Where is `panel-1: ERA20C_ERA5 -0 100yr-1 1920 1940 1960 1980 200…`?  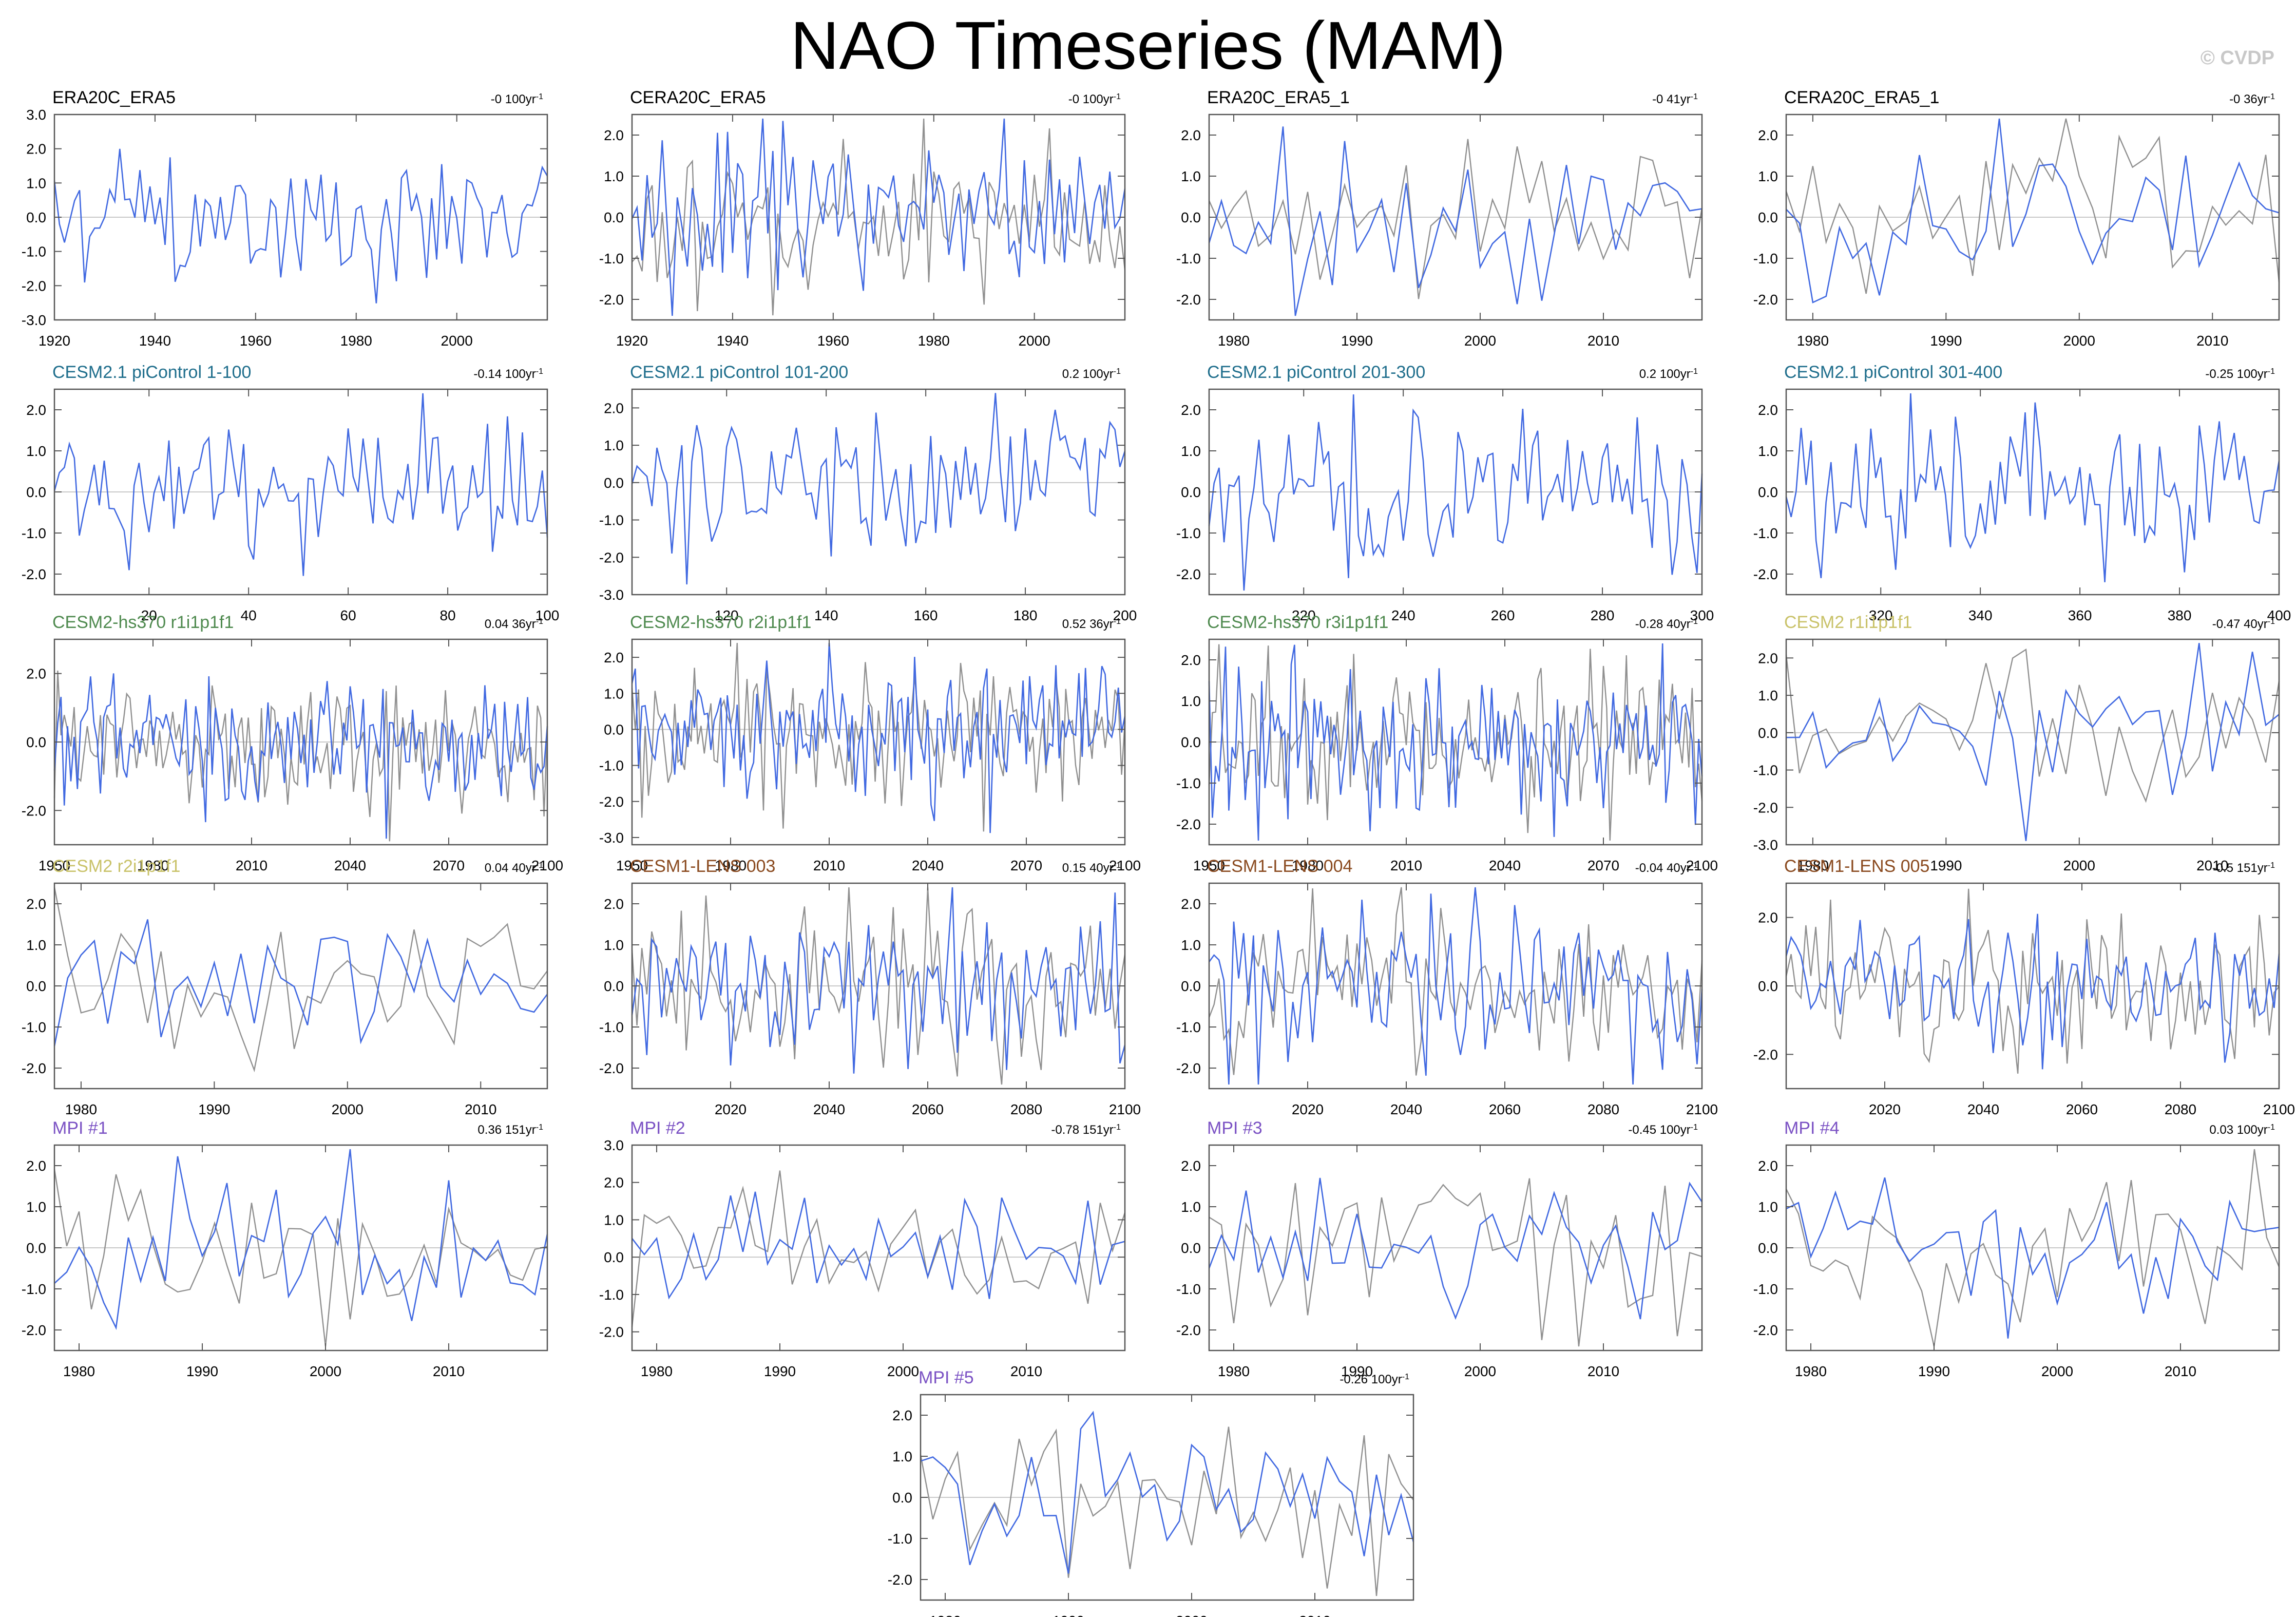 panel-1: ERA20C_ERA5 -0 100yr-1 1920 1940 1960 1980 200… is located at coordinates (285, 219).